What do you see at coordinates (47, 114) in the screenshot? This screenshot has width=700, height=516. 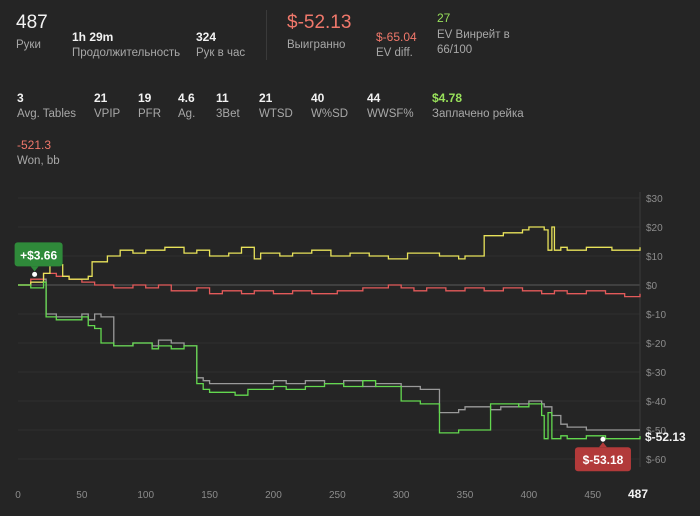 I see `stat-label: Avg. Tables` at bounding box center [47, 114].